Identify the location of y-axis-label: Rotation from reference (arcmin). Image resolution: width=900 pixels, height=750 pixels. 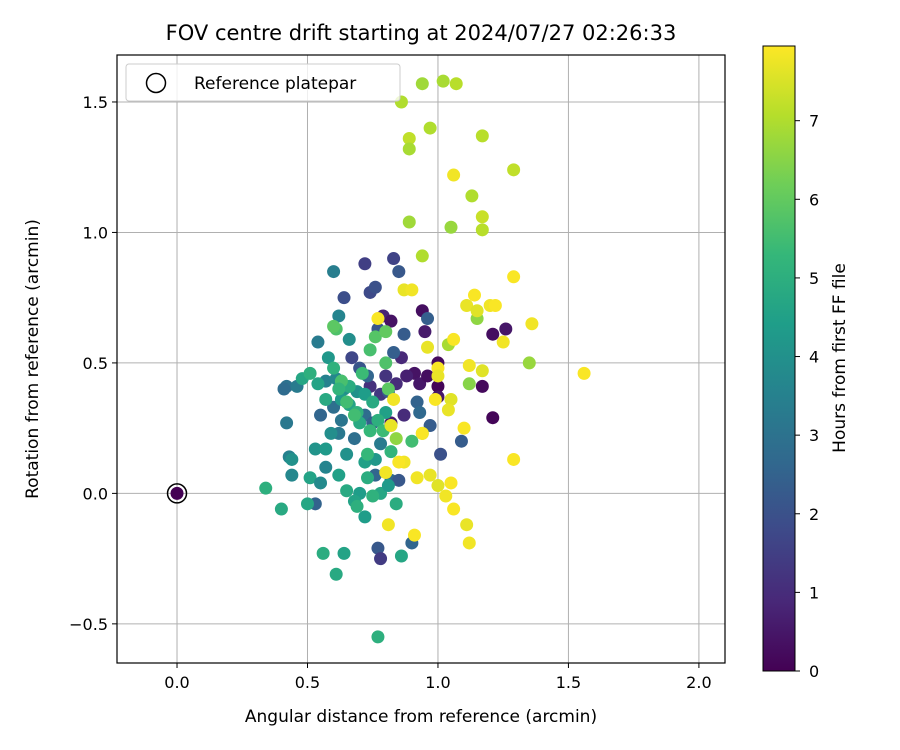
(33, 359).